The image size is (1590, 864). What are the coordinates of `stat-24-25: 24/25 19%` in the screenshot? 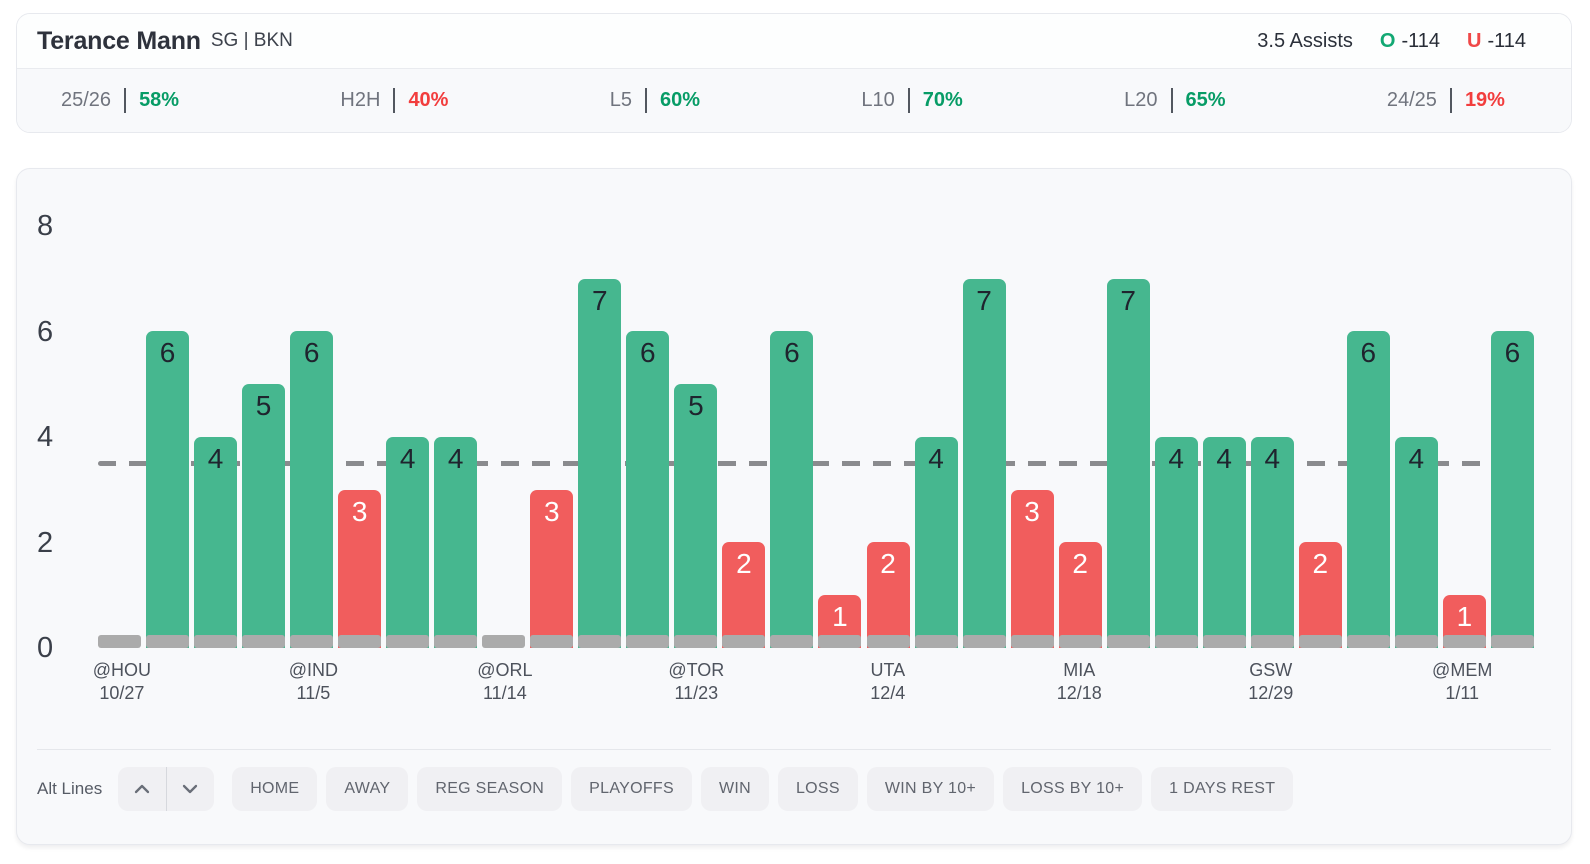 It's located at (1446, 100).